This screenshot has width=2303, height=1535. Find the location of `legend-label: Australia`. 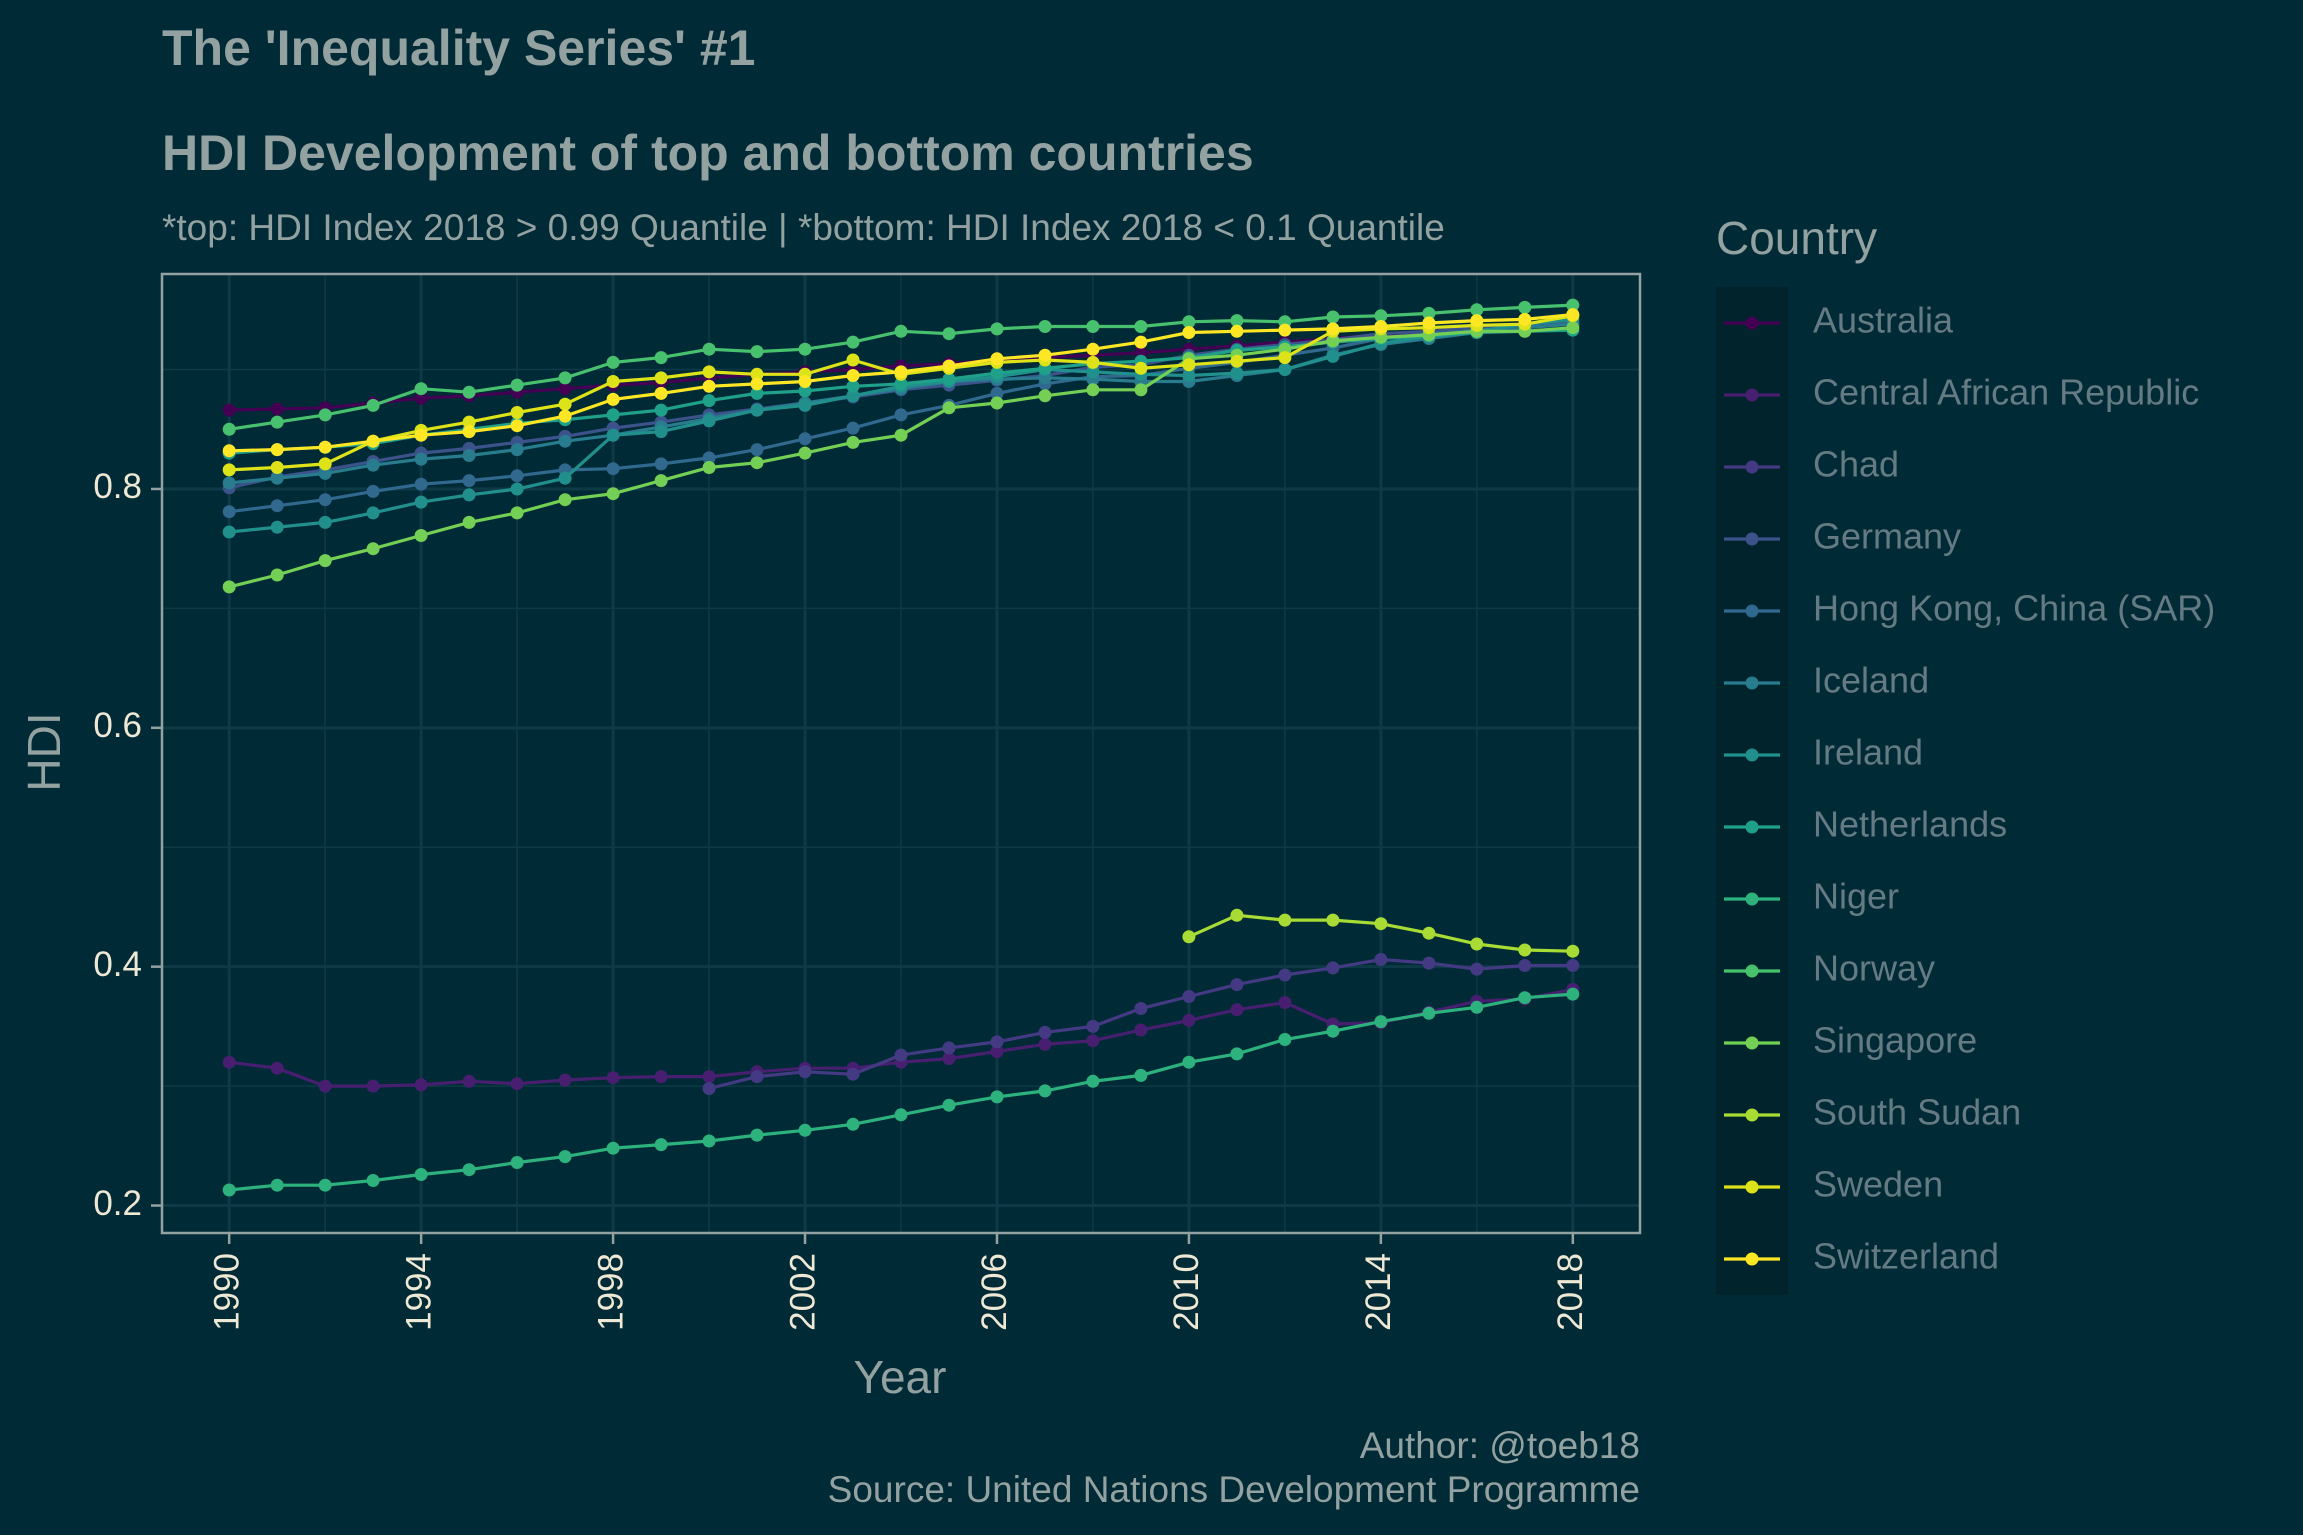

legend-label: Australia is located at coordinates (1883, 320).